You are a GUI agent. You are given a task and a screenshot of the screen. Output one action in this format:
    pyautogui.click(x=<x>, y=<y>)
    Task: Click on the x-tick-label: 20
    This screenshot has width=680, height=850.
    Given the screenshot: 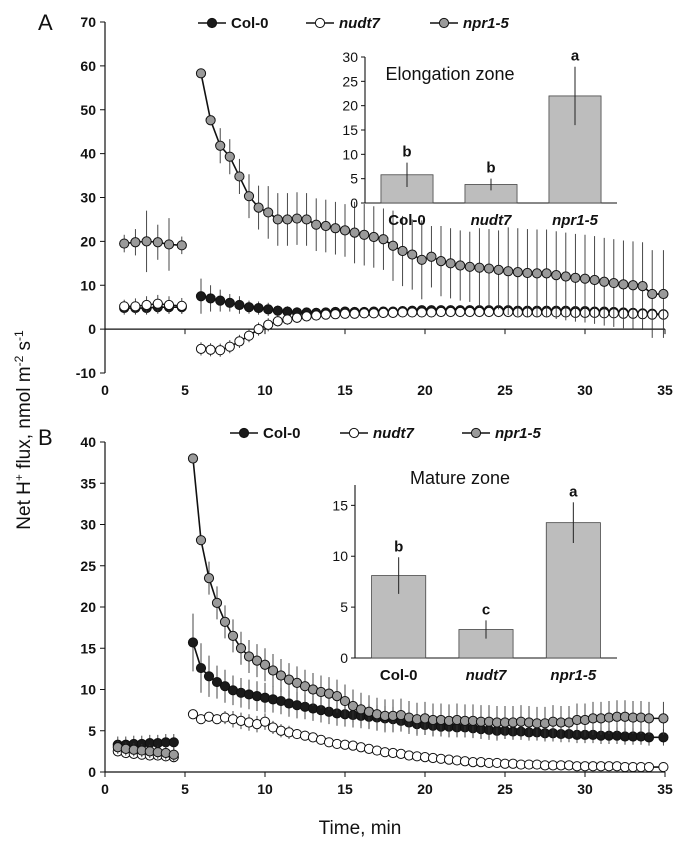 What is the action you would take?
    pyautogui.click(x=425, y=789)
    